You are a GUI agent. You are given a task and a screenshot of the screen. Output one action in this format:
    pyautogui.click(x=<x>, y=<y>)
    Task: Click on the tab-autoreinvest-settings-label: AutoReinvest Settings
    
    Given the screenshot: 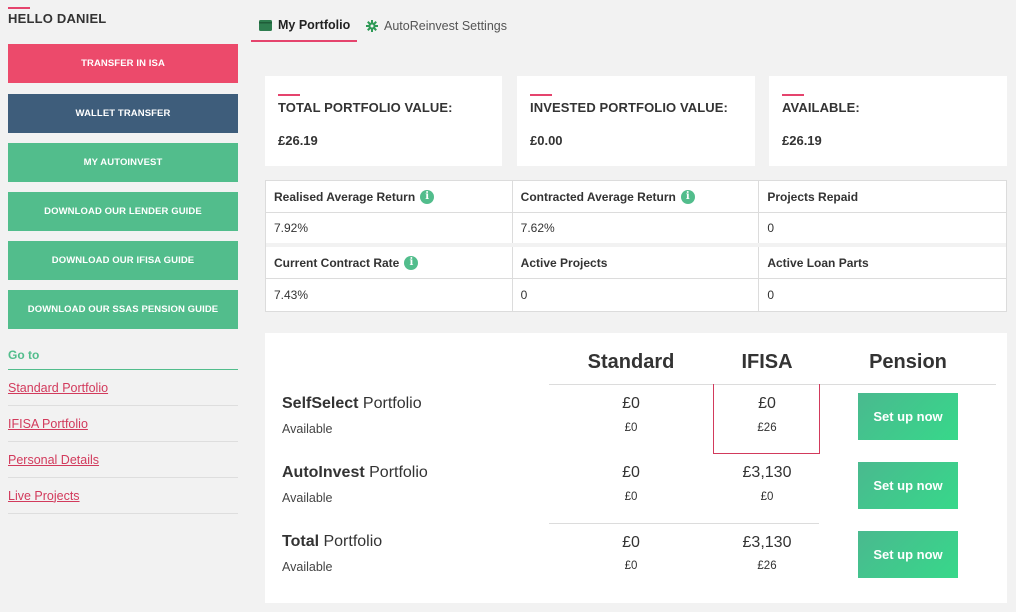 What is the action you would take?
    pyautogui.click(x=445, y=26)
    